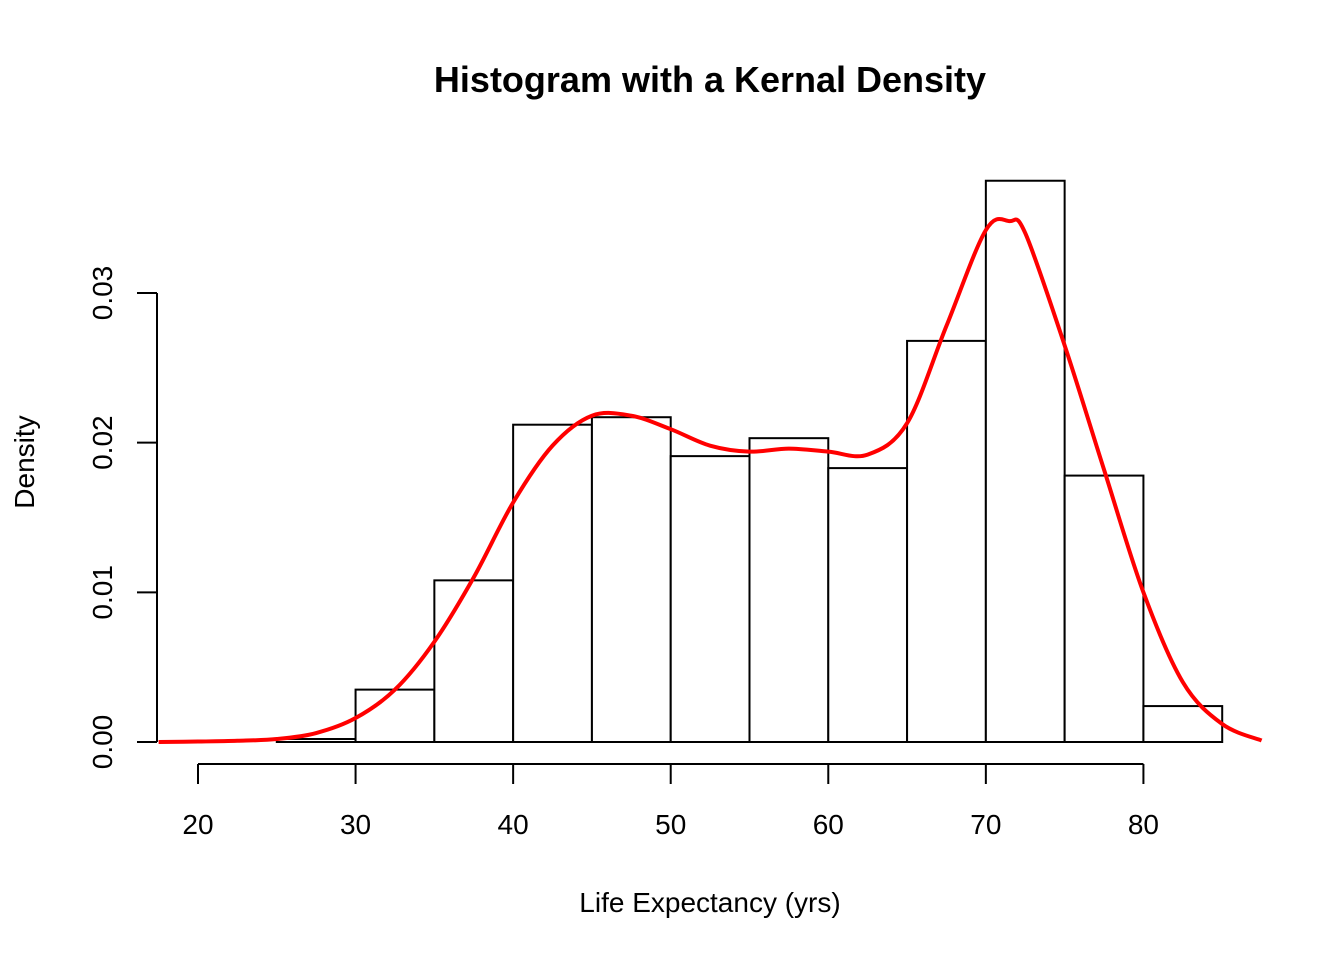 The width and height of the screenshot is (1344, 960). What do you see at coordinates (24, 461) in the screenshot?
I see `y-axis-label: Density` at bounding box center [24, 461].